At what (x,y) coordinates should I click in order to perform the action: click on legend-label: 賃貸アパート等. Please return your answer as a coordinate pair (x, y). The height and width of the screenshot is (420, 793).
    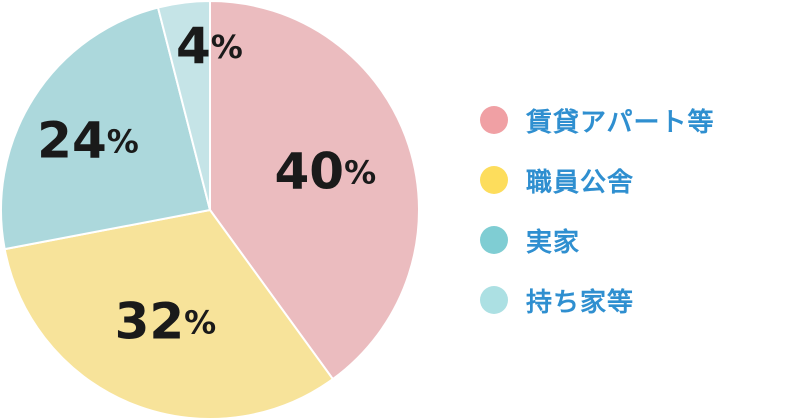
    Looking at the image, I should click on (620, 122).